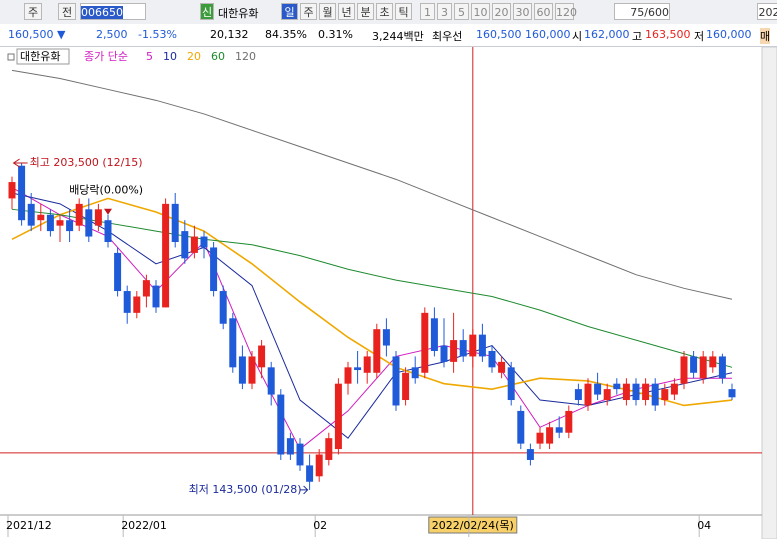 This screenshot has width=777, height=539. Describe the element at coordinates (308, 11) in the screenshot. I see `period-button: 주` at that location.